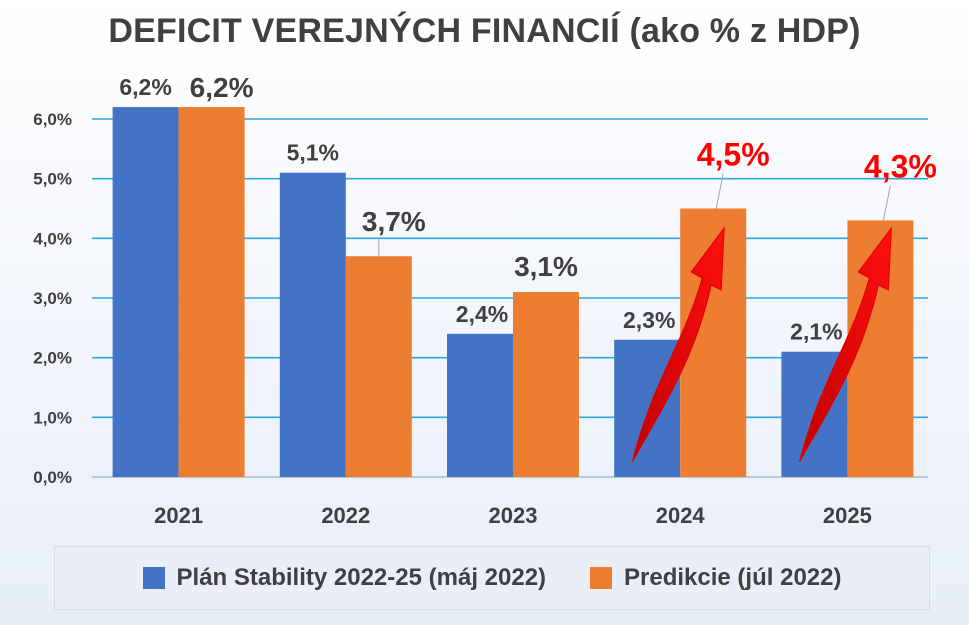  I want to click on y-tick-label: 4,0%, so click(52, 238).